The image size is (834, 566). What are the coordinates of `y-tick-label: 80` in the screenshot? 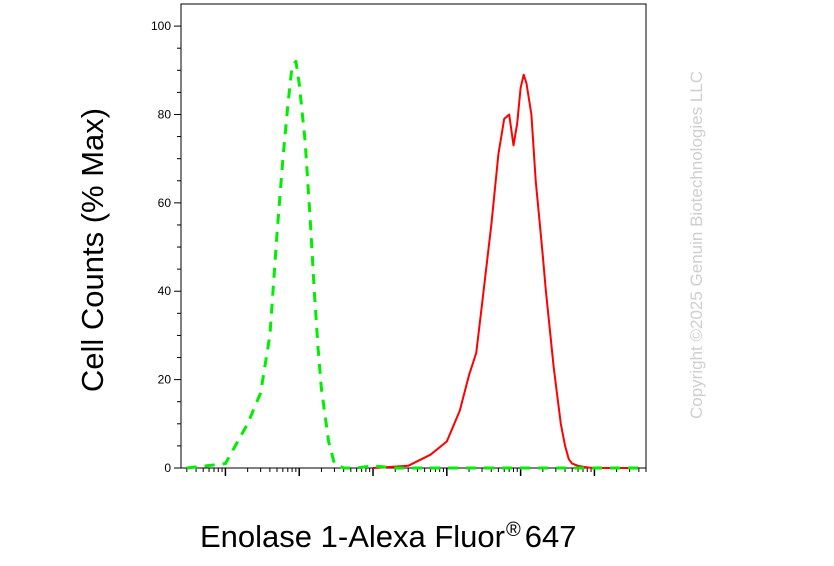 It's located at (165, 114).